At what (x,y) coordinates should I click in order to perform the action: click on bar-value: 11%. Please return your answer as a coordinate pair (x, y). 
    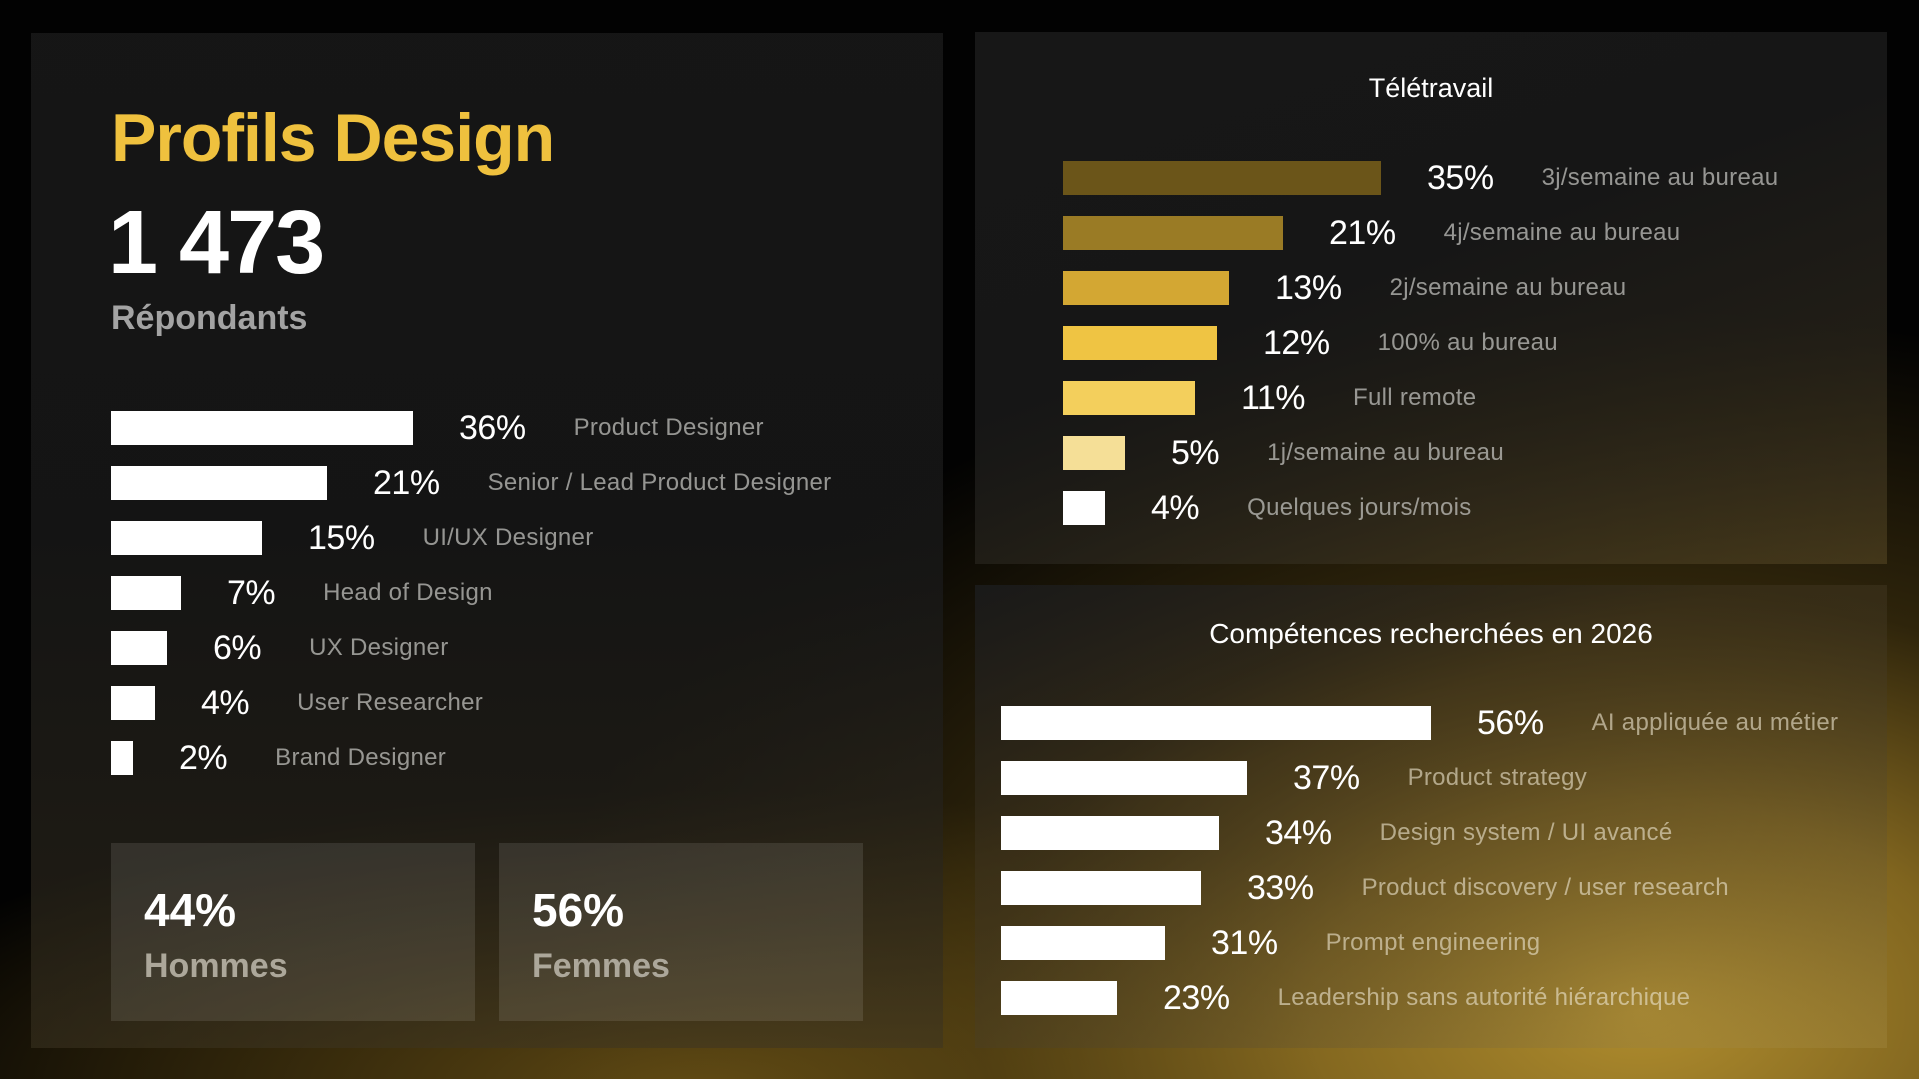
    Looking at the image, I should click on (1273, 398).